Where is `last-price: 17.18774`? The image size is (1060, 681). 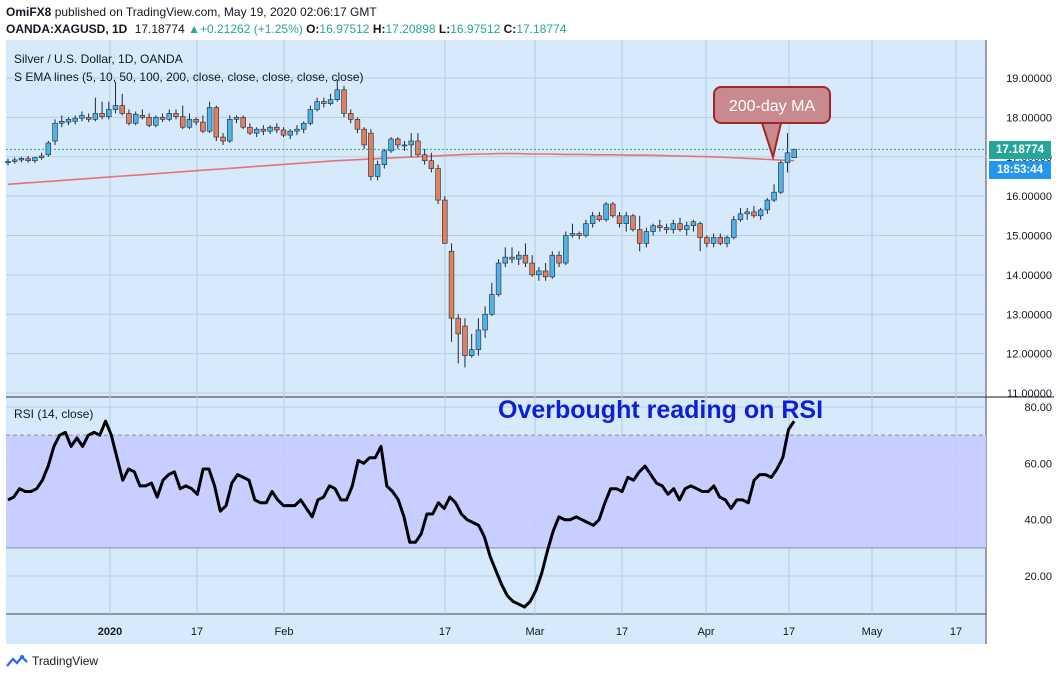
last-price: 17.18774 is located at coordinates (159, 29).